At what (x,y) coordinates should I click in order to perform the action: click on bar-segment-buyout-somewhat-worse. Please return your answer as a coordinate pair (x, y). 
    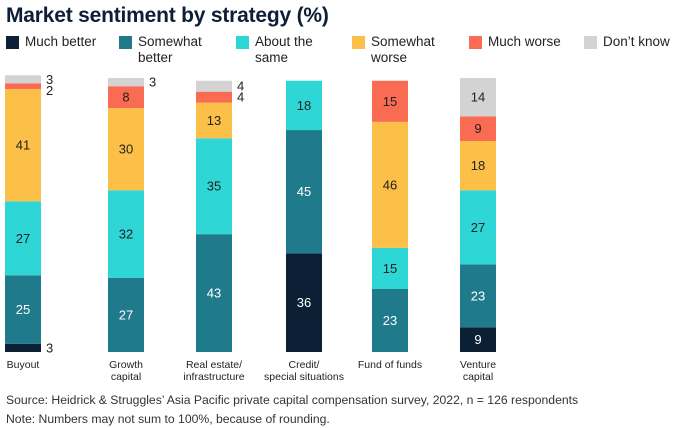
    Looking at the image, I should click on (23, 145).